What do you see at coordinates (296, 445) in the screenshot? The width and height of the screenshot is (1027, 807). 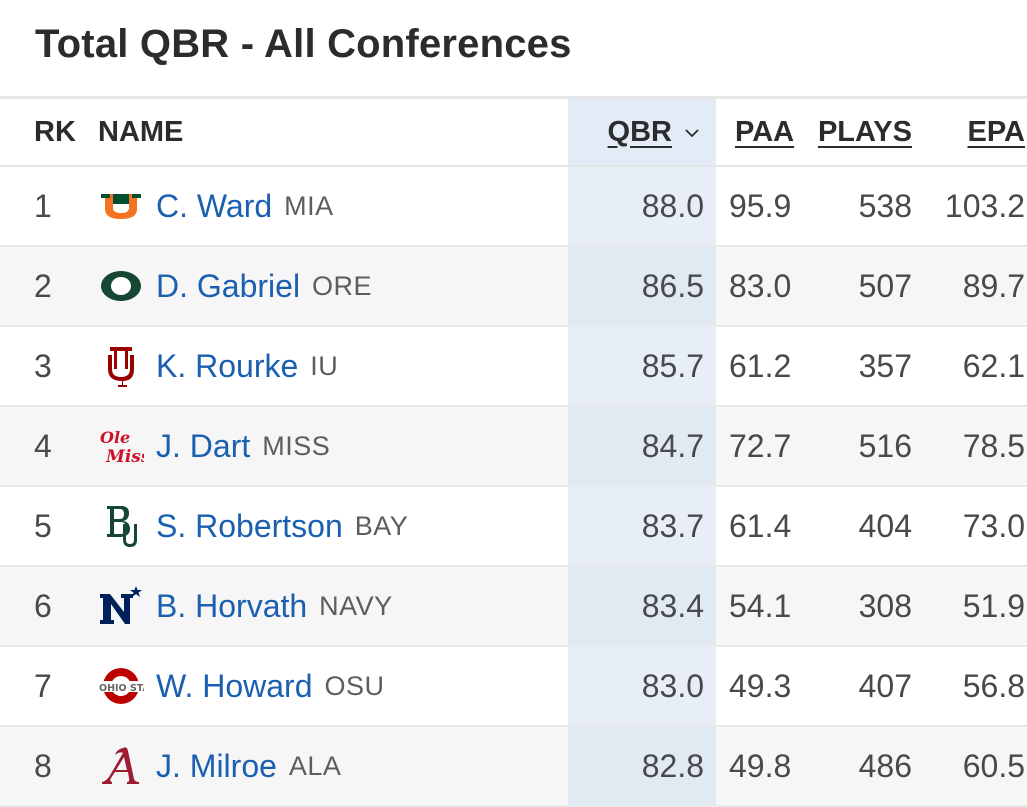 I see `team-abbreviation: MISS` at bounding box center [296, 445].